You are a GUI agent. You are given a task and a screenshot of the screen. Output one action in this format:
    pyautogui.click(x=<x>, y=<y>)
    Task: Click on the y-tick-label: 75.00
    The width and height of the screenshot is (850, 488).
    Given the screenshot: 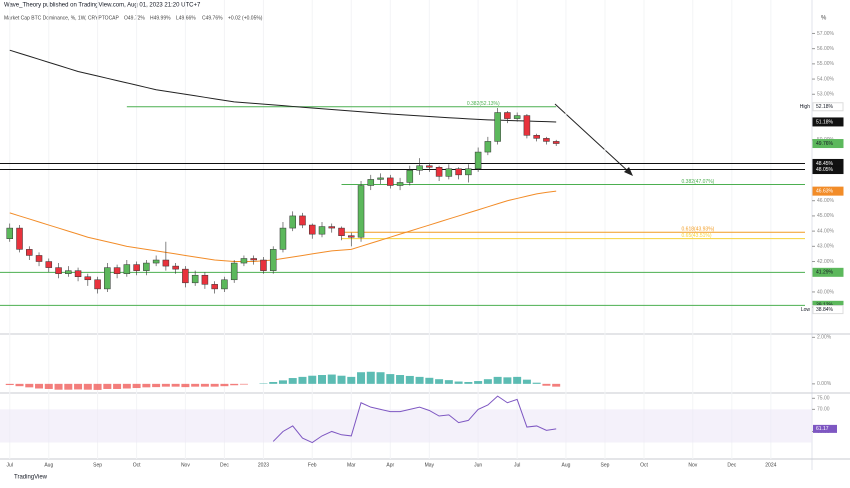 What is the action you would take?
    pyautogui.click(x=823, y=399)
    